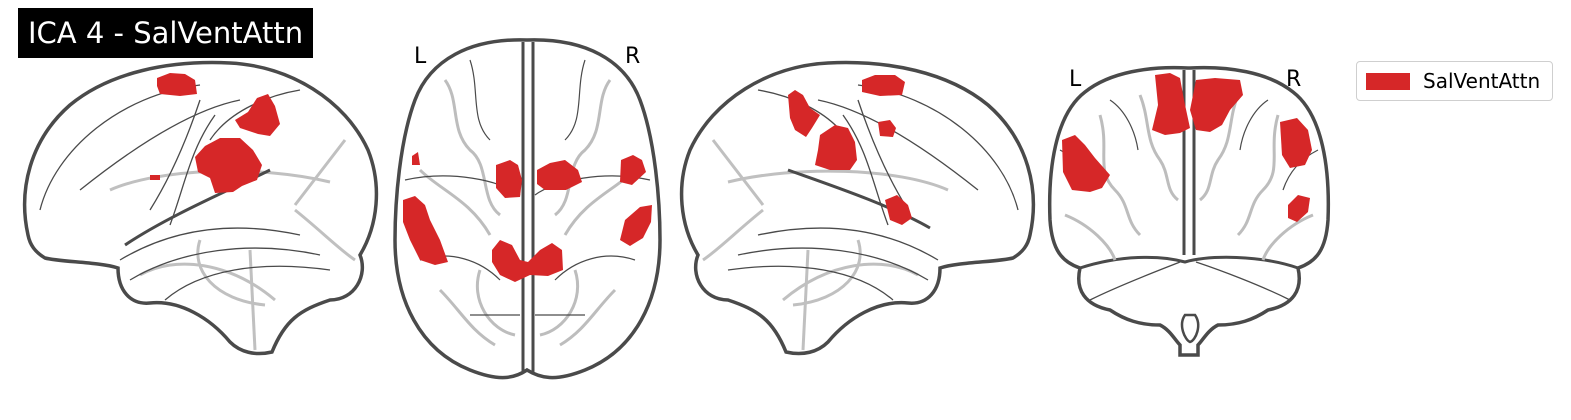  What do you see at coordinates (215, 133) in the screenshot?
I see `left-sagittal-activation` at bounding box center [215, 133].